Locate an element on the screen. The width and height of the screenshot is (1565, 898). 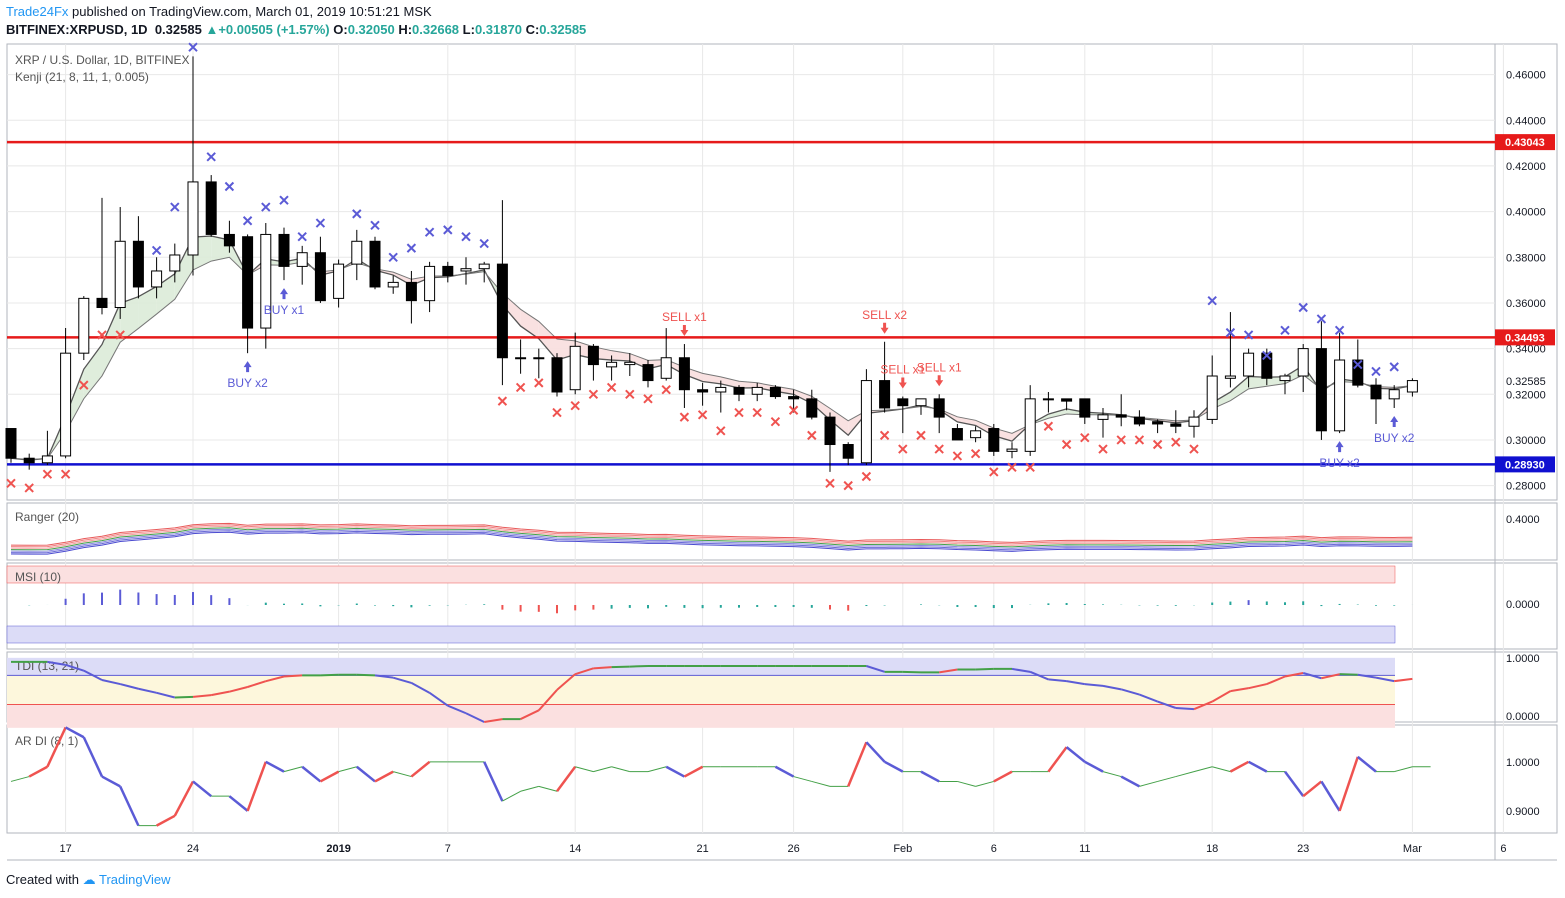
y-tick-label: 0.44000 is located at coordinates (1526, 121).